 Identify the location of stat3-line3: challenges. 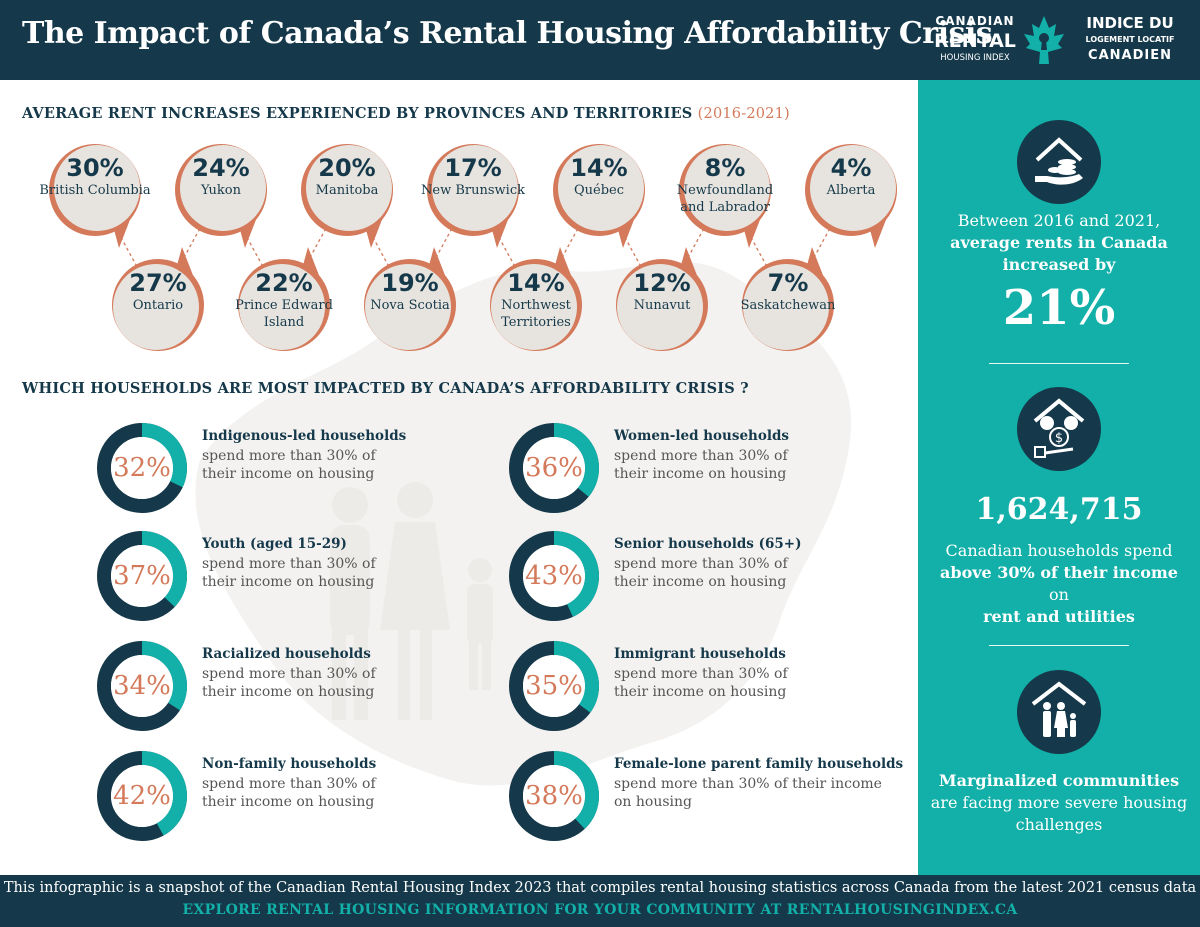
(1059, 824).